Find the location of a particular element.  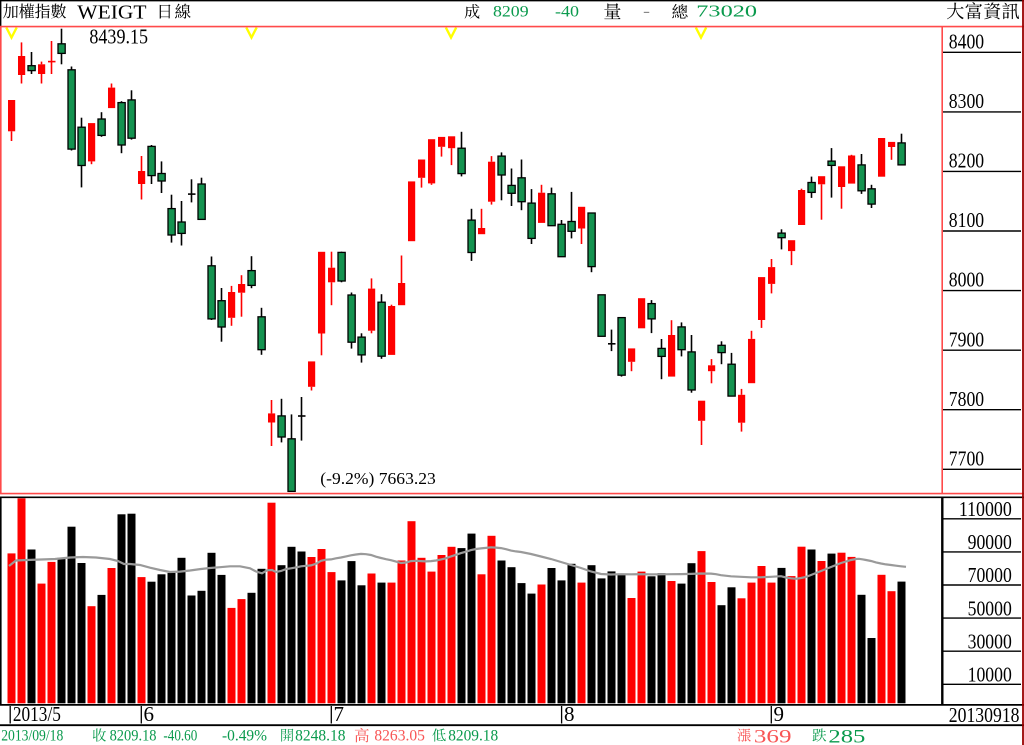

svg-text: (-9.2%) 7663.23 is located at coordinates (378, 478).